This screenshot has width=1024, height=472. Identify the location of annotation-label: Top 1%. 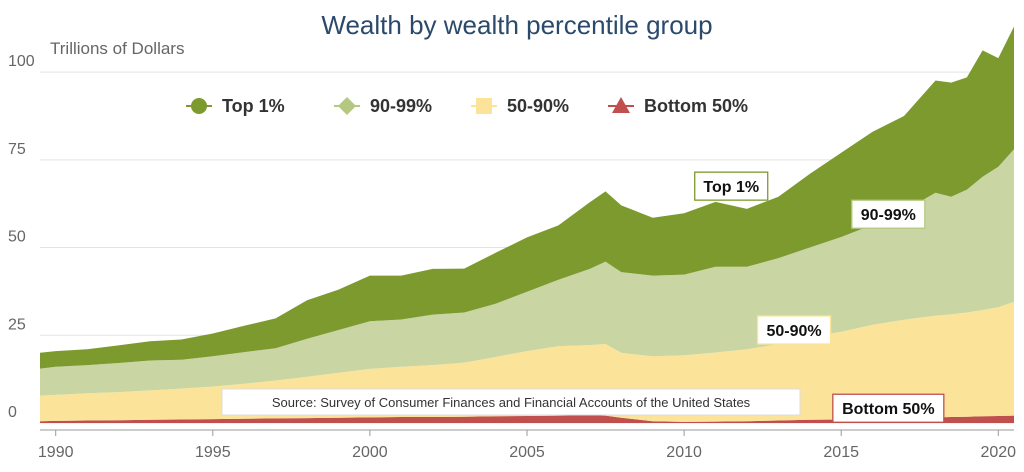
(731, 187).